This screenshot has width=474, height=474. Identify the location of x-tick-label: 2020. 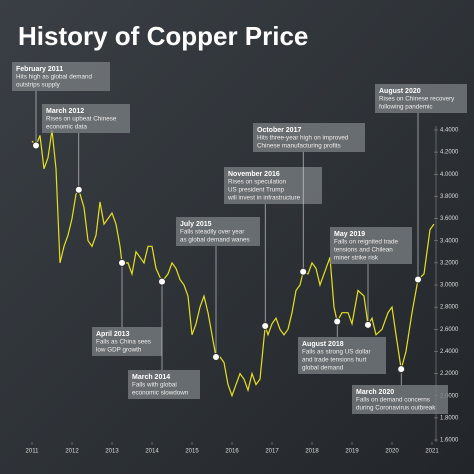
(392, 452).